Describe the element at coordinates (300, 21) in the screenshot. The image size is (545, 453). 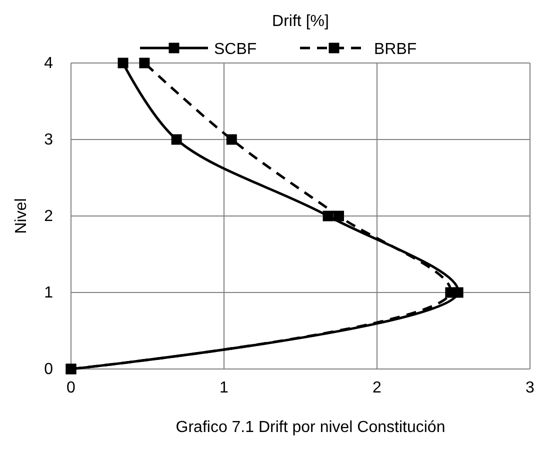
I see `x-axis-title: Drift [%]` at that location.